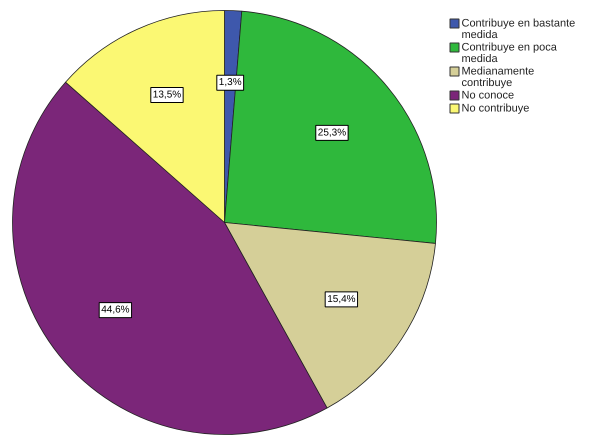  I want to click on data-label: 44,6%, so click(115, 310).